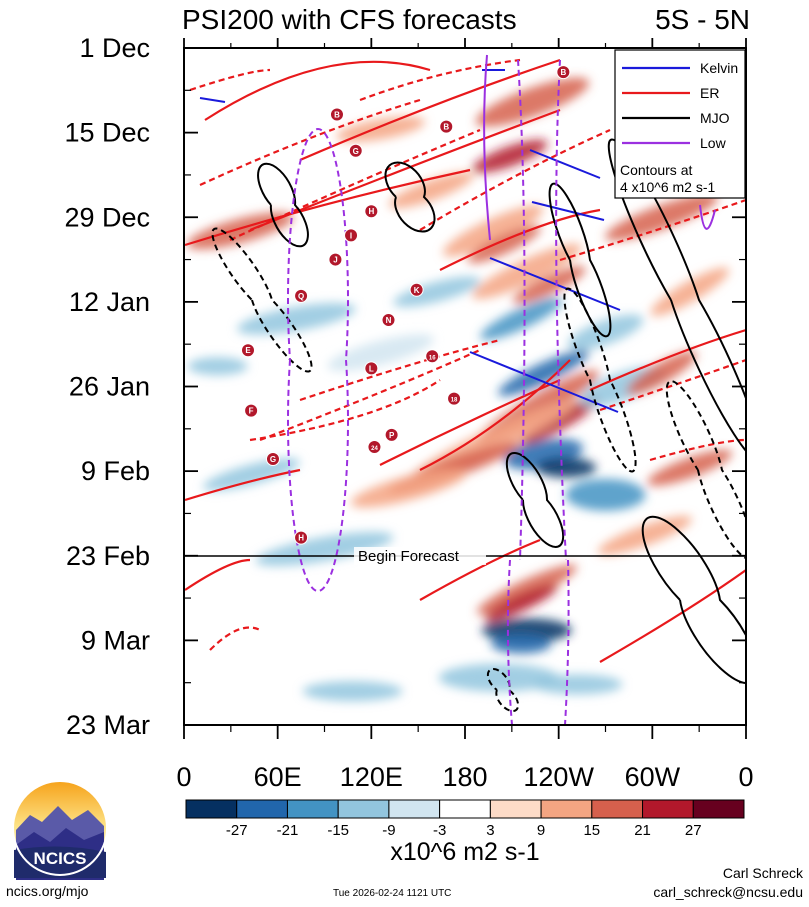  What do you see at coordinates (715, 118) in the screenshot?
I see `legend-label-mjo: MJO` at bounding box center [715, 118].